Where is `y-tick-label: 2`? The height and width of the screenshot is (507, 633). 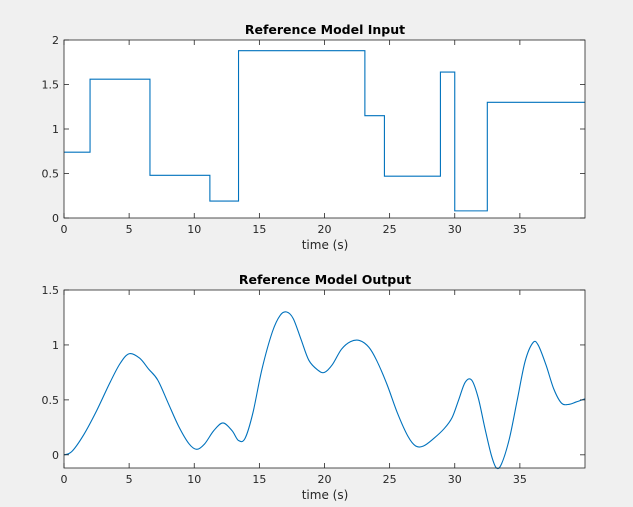
y-tick-label: 2 is located at coordinates (55, 40).